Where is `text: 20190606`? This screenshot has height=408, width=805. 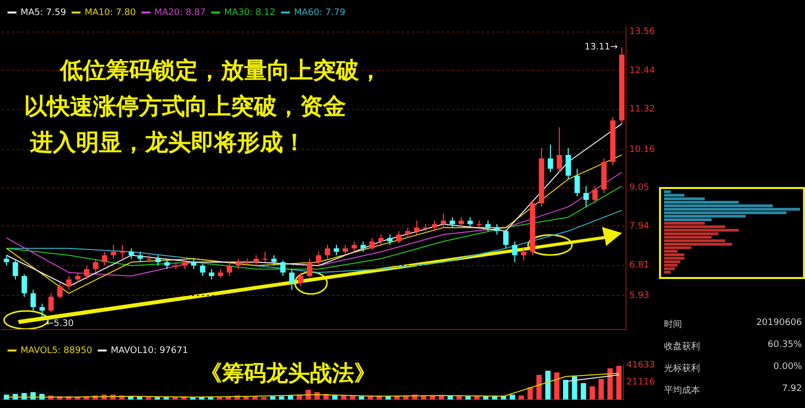
text: 20190606 is located at coordinates (779, 324).